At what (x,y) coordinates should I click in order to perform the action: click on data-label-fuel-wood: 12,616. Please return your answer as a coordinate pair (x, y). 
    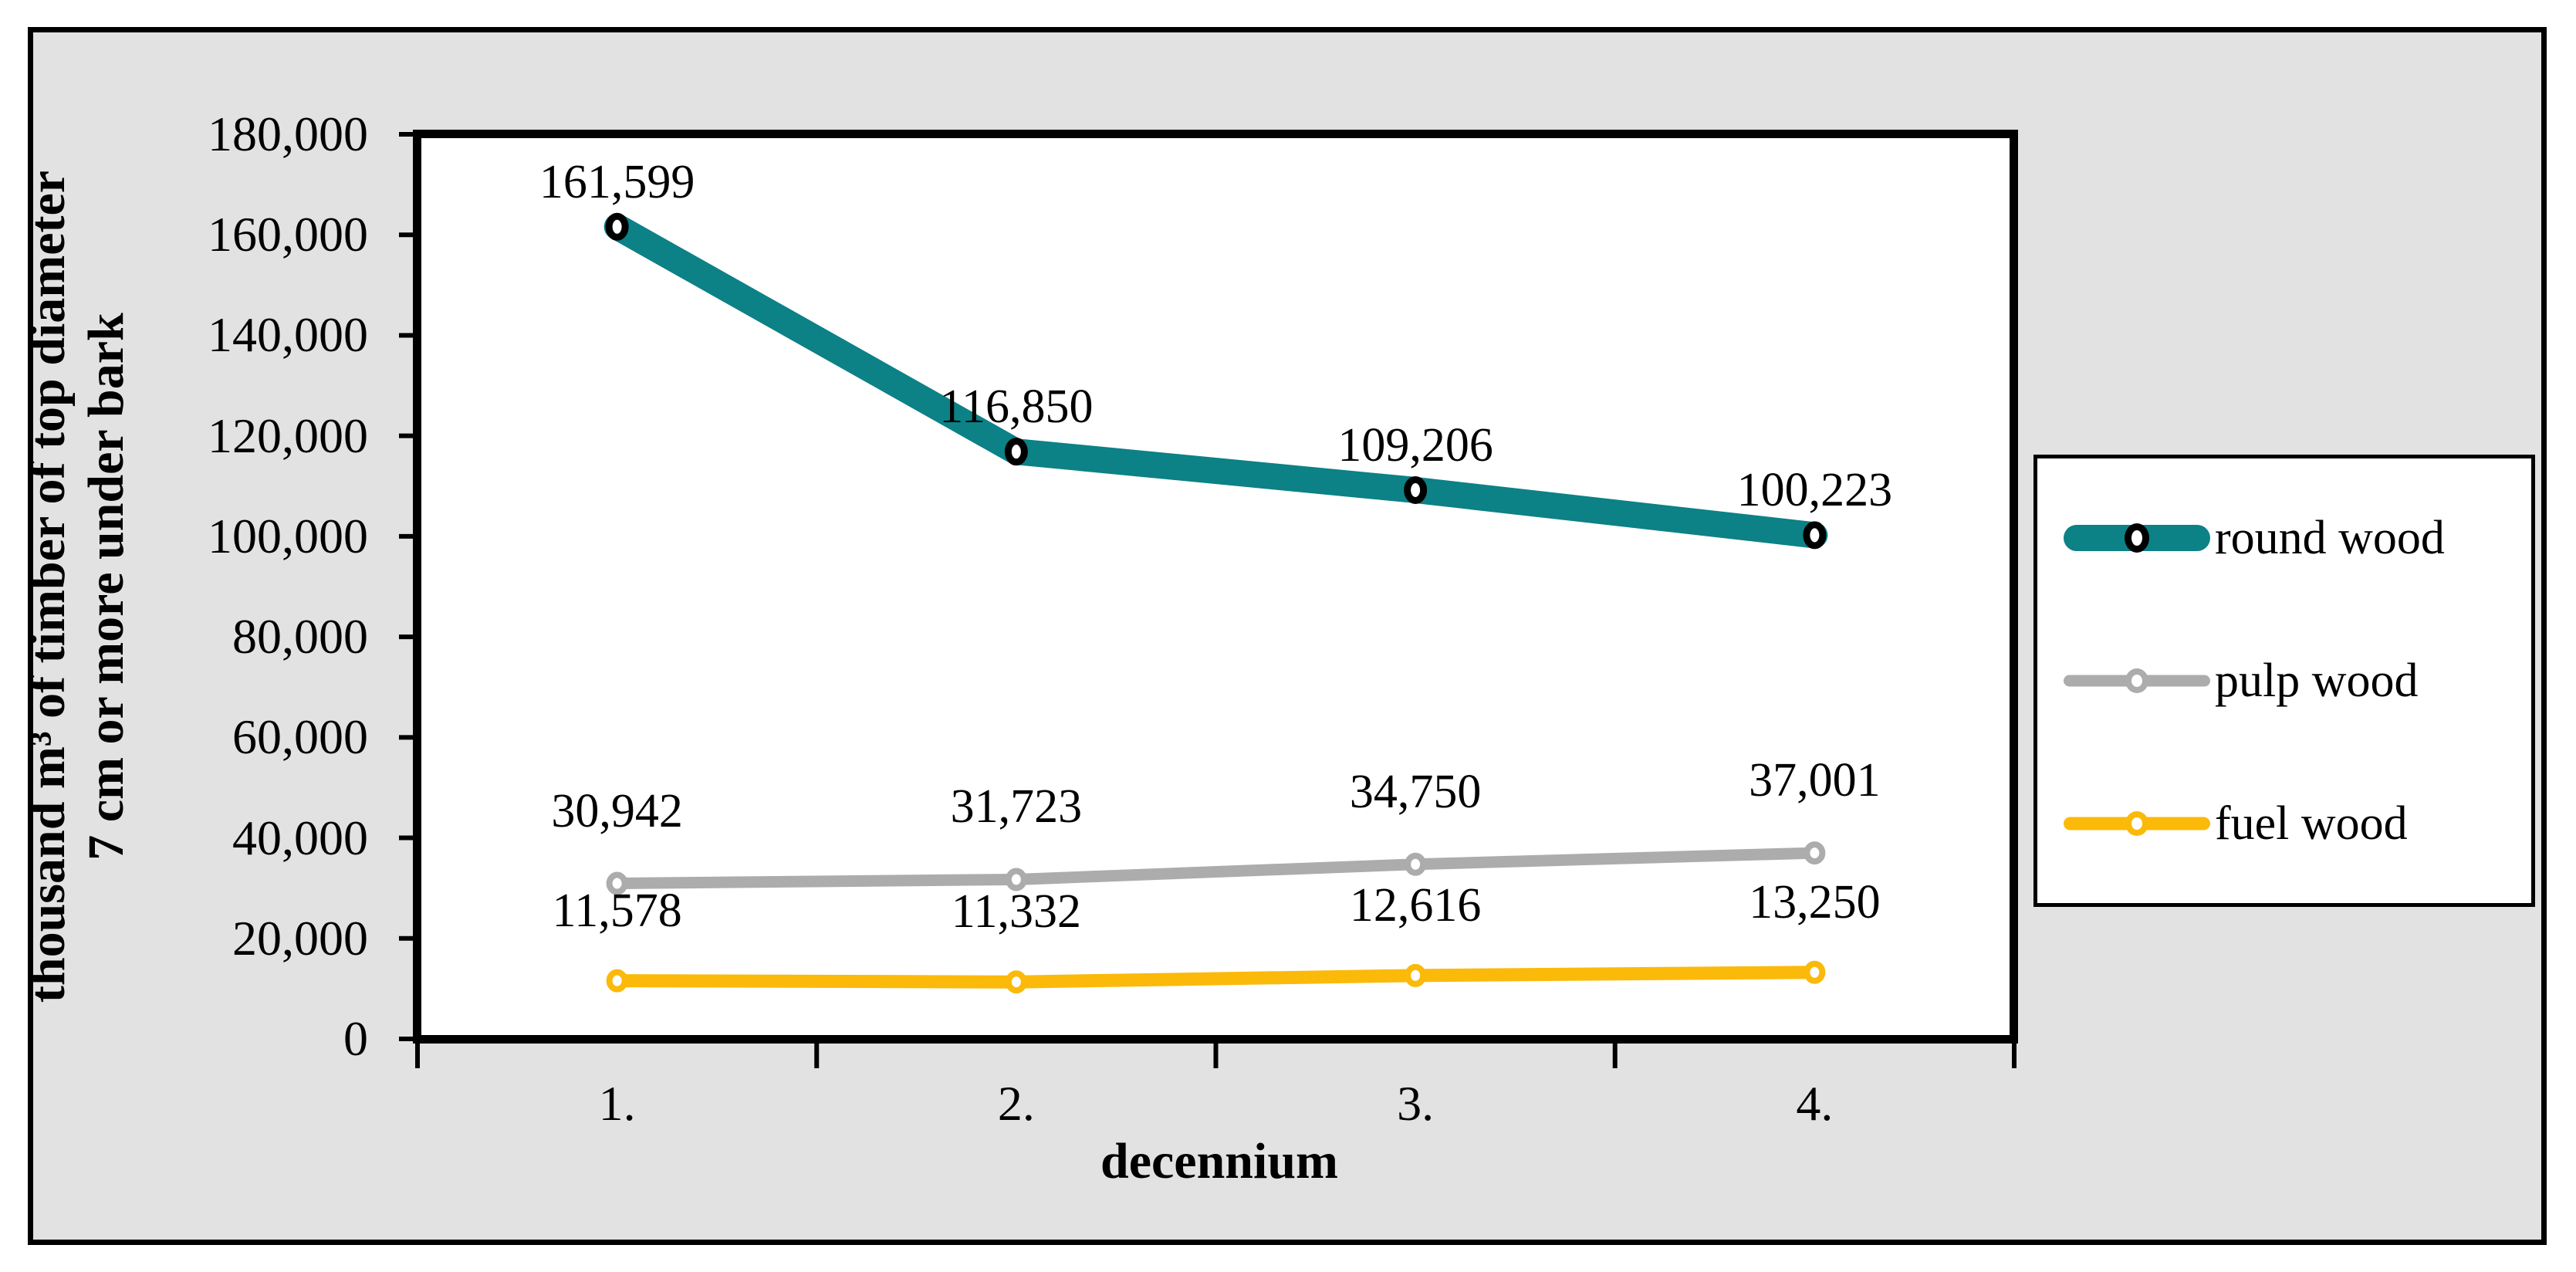
    Looking at the image, I should click on (1415, 905).